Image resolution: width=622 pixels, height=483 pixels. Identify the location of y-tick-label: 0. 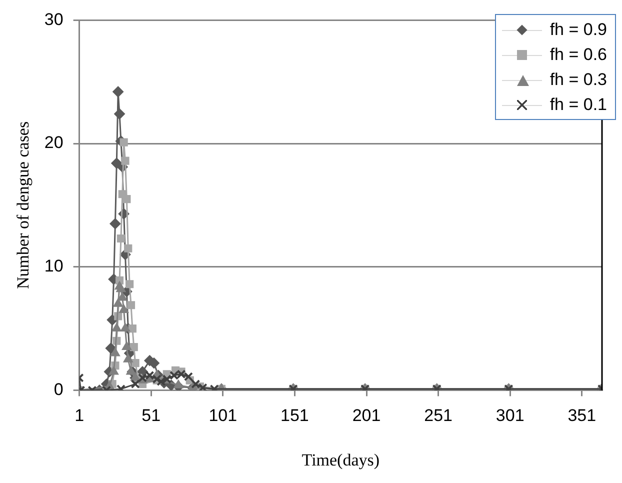
(59, 389).